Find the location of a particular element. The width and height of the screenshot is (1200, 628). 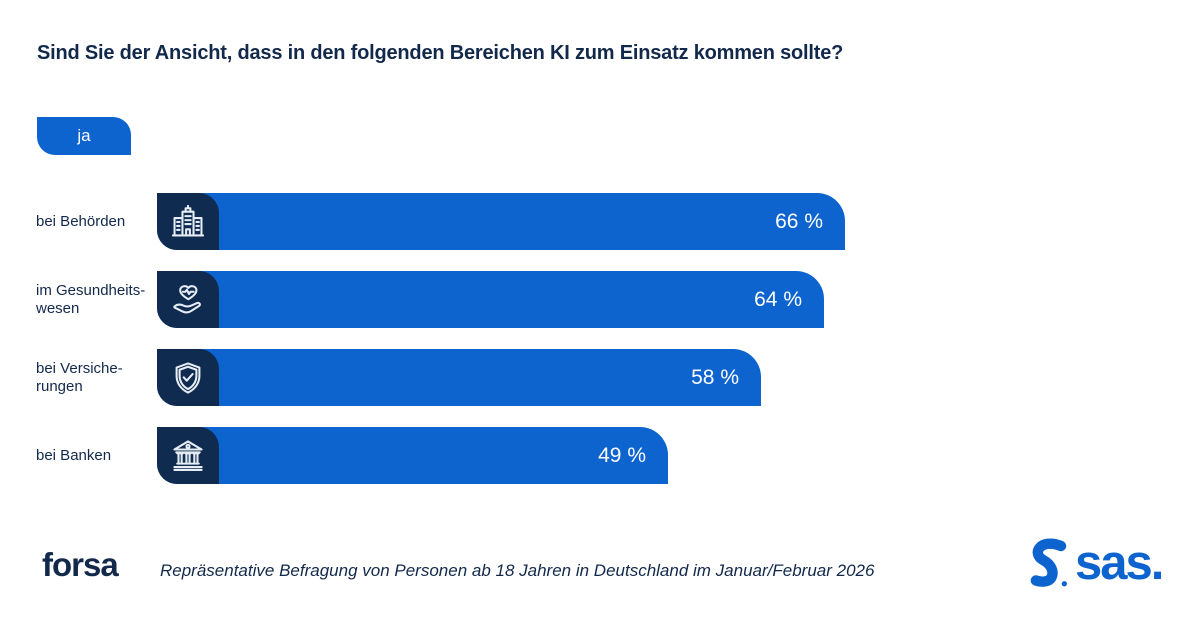

forsa-logo: forsa is located at coordinates (80, 564).